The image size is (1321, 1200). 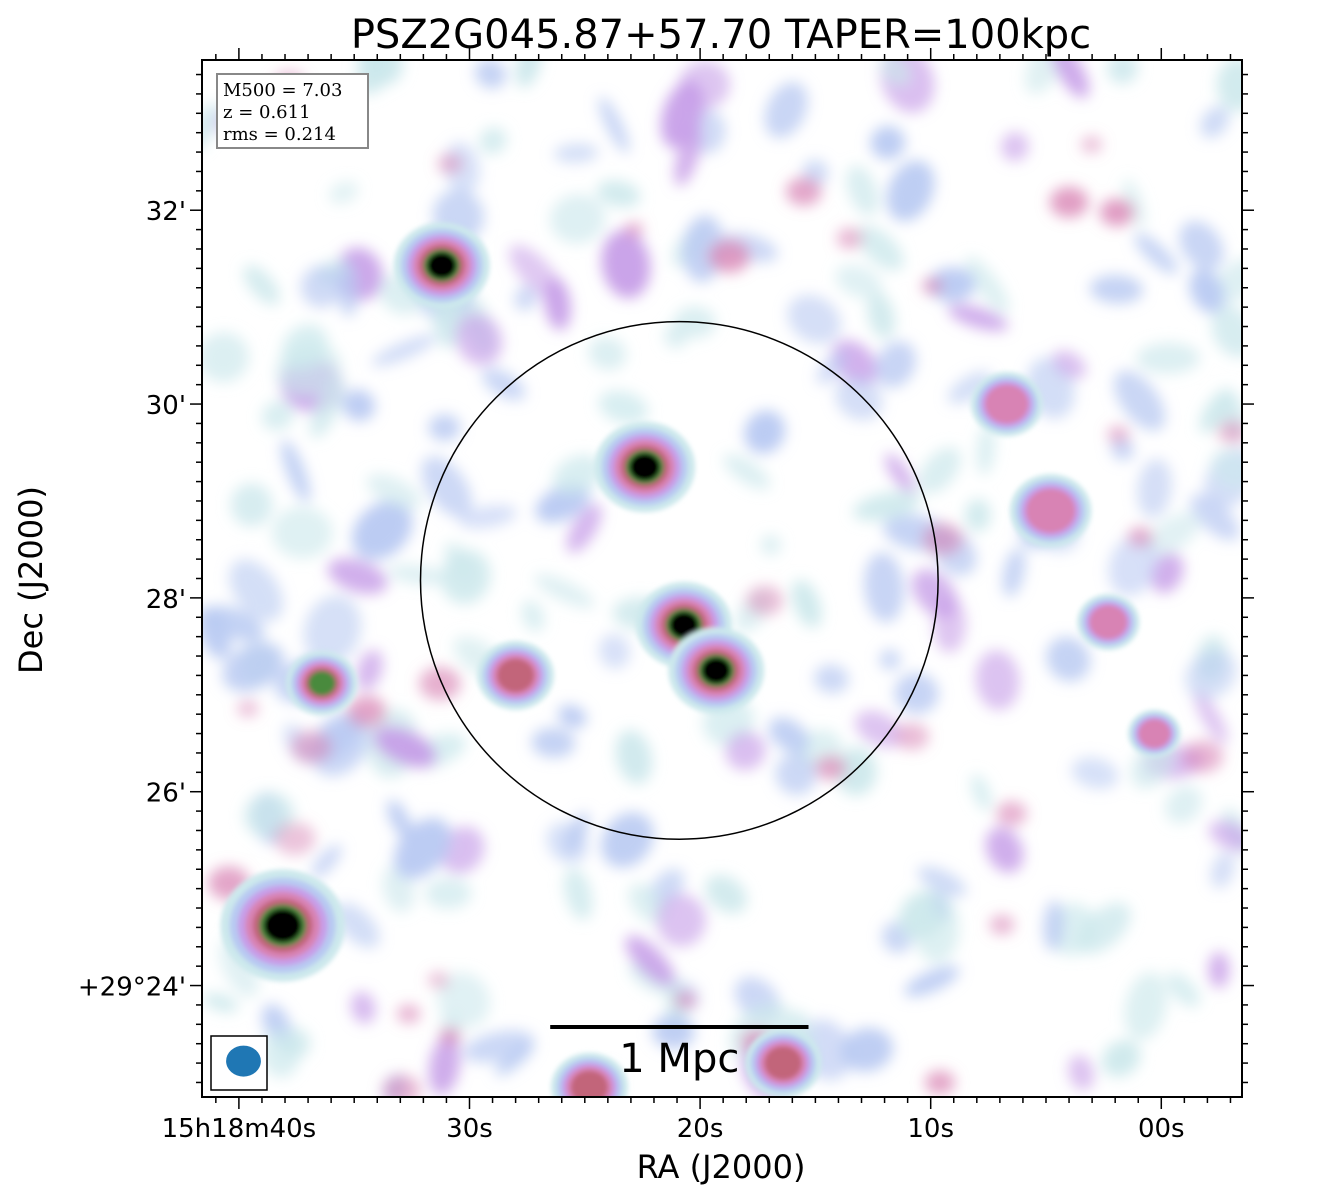 What do you see at coordinates (166, 794) in the screenshot?
I see `y-tick-label: 26'` at bounding box center [166, 794].